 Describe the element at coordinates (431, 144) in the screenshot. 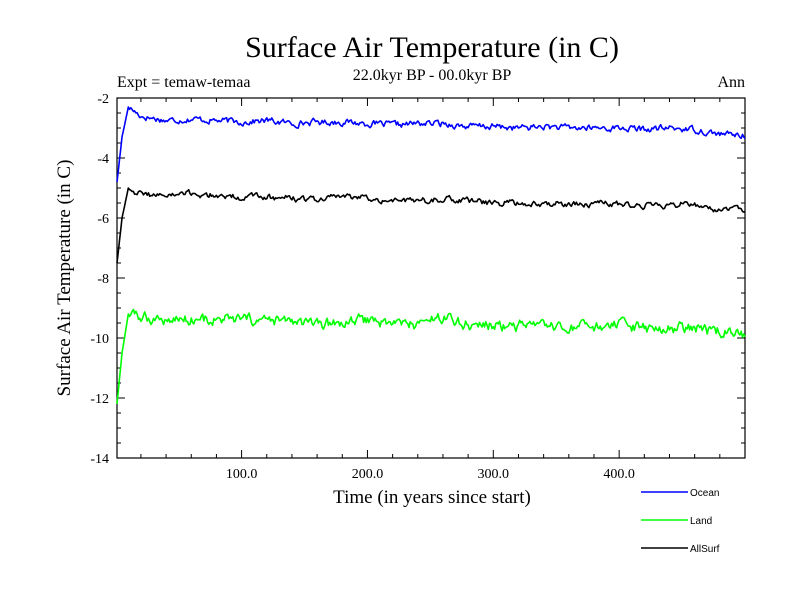

I see `series-line-ocean` at that location.